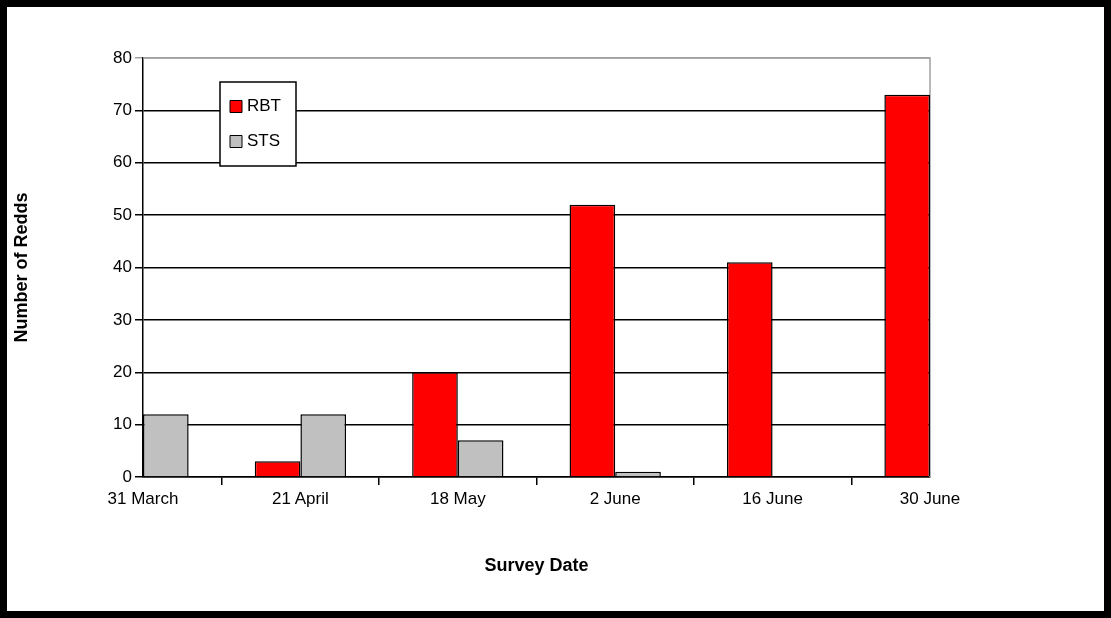  What do you see at coordinates (122, 110) in the screenshot?
I see `y-tick-label: 70` at bounding box center [122, 110].